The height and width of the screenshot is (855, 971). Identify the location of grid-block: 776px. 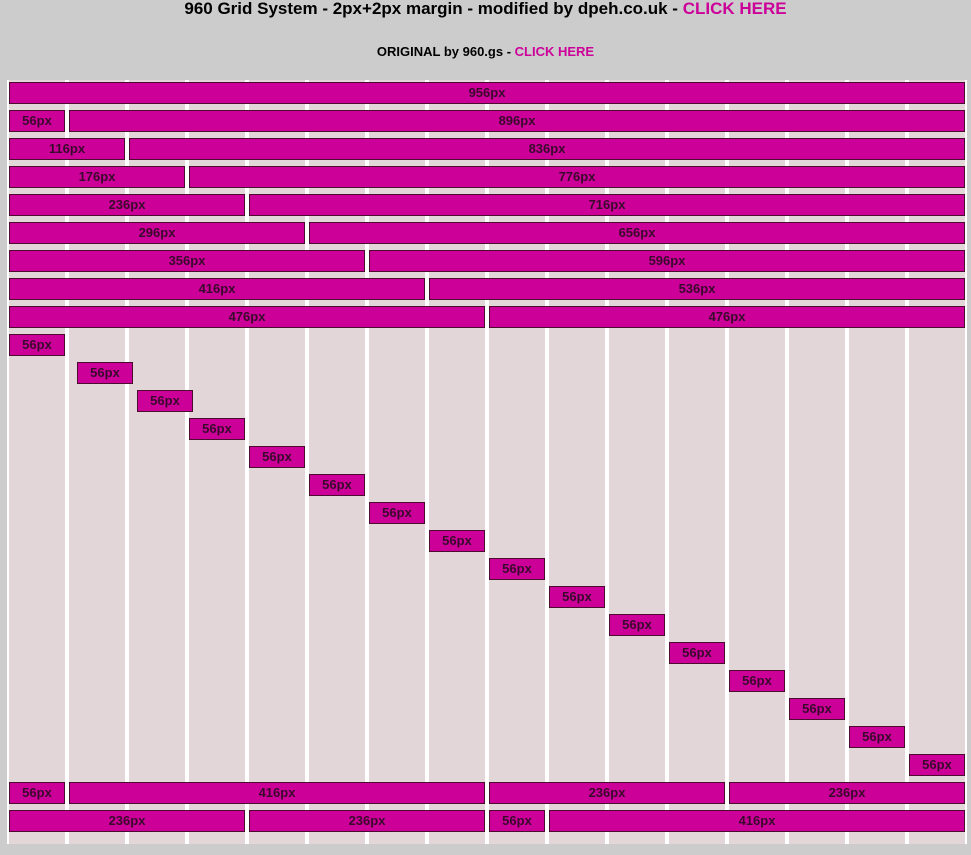
(577, 177).